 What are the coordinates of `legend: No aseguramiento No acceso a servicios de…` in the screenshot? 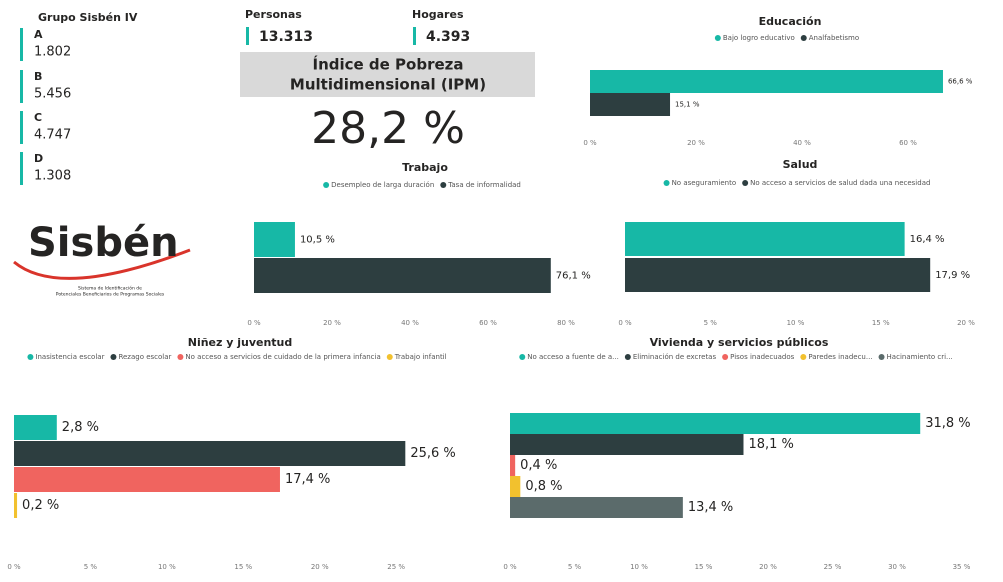 It's located at (796, 183).